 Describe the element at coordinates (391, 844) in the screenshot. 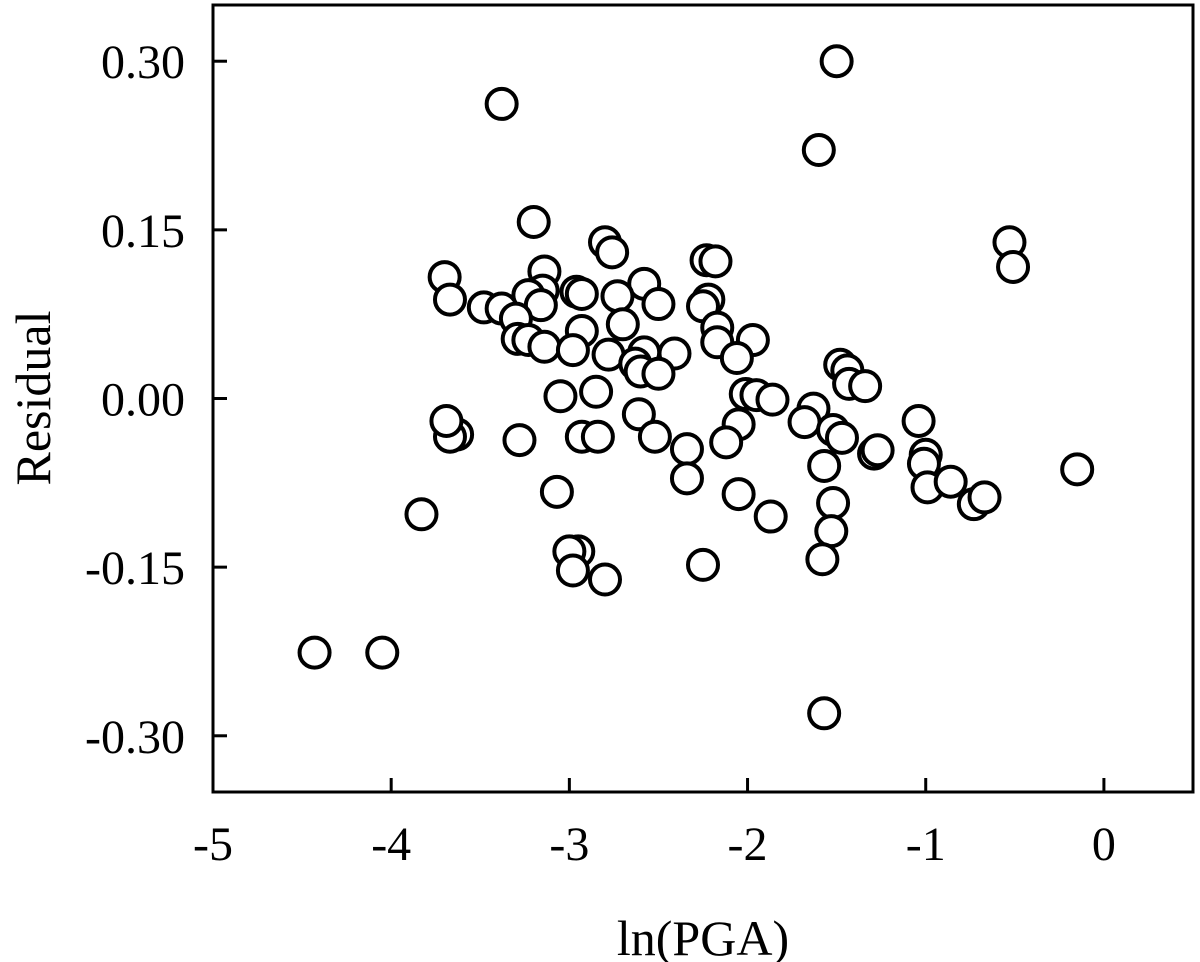

I see `x-tick-label: -4` at that location.